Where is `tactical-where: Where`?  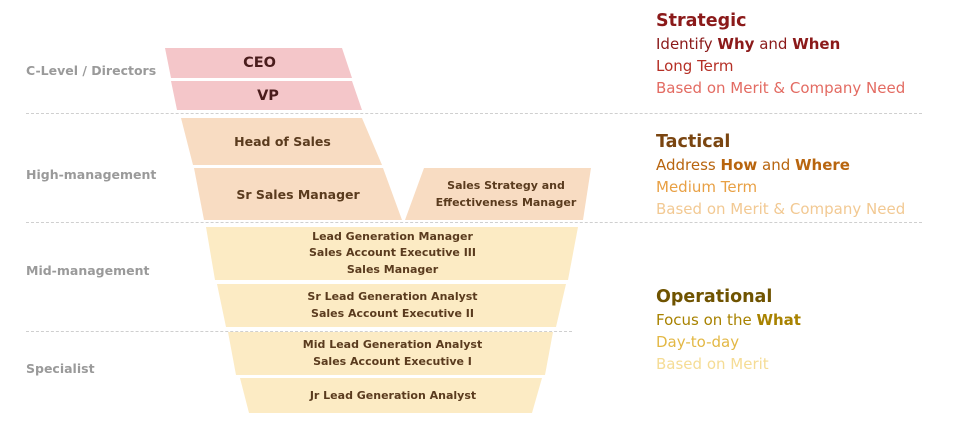
tactical-where: Where is located at coordinates (822, 165).